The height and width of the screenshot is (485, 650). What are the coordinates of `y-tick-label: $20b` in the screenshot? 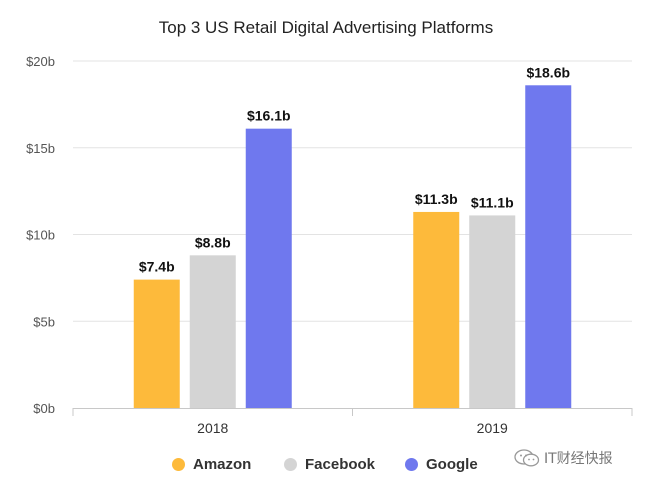 It's located at (40, 61).